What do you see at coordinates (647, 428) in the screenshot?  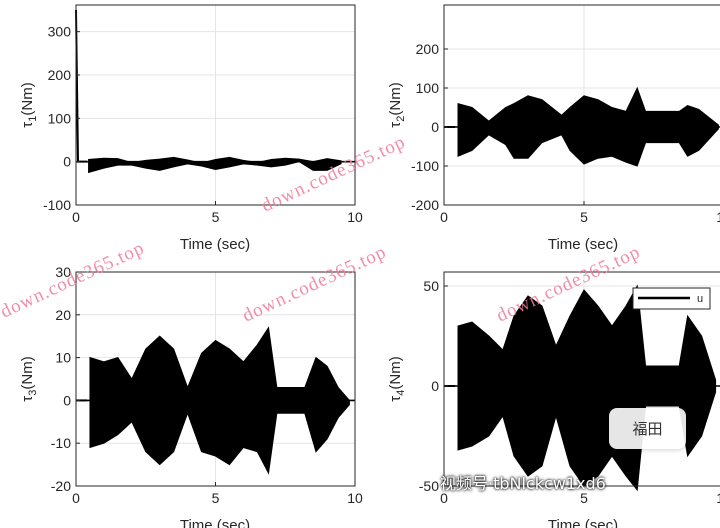 I see `avatar-badge: 福田` at bounding box center [647, 428].